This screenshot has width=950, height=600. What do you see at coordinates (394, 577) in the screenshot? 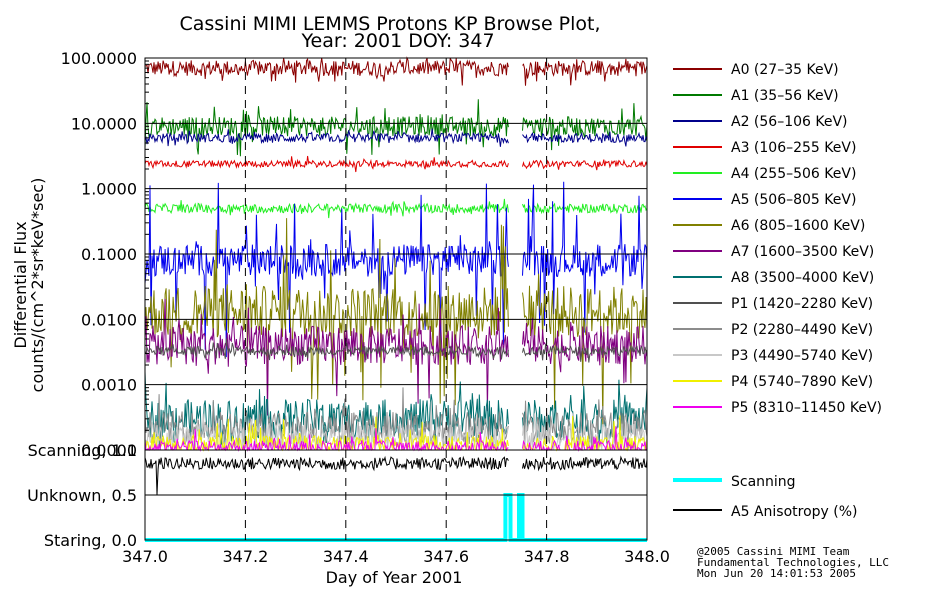
I see `x-axis-label: Day of Year 2001` at bounding box center [394, 577].